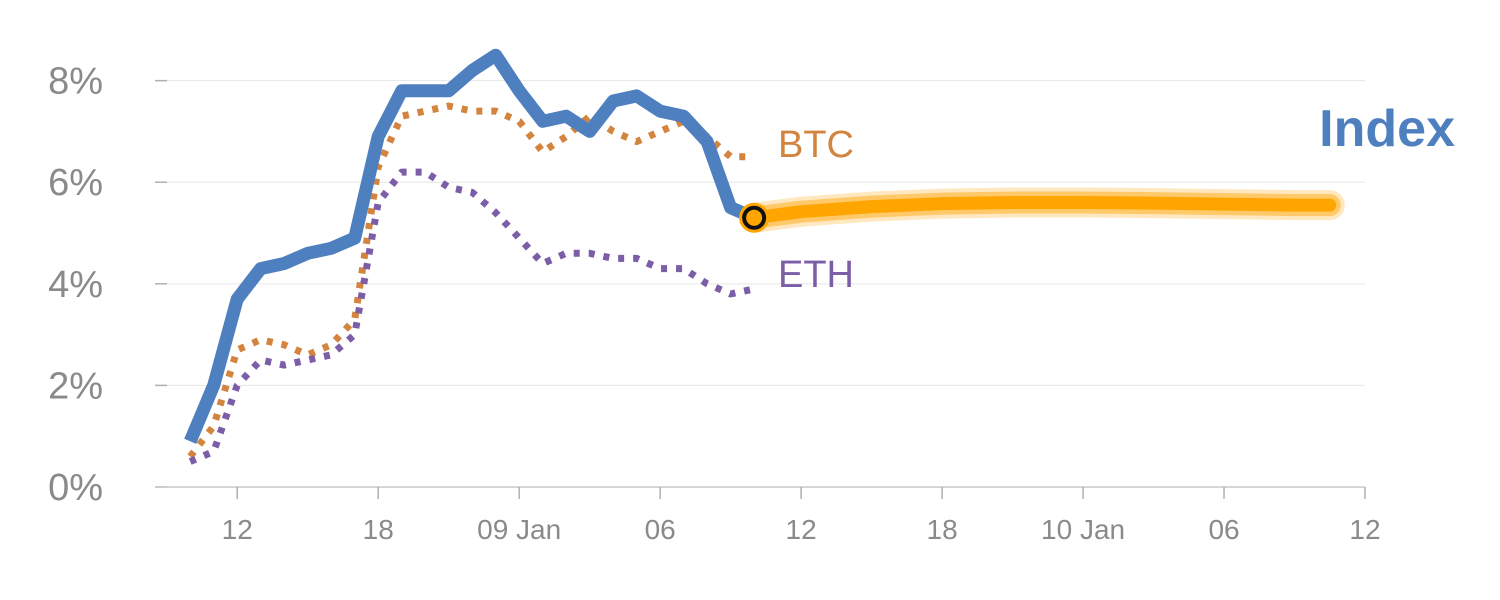 This screenshot has width=1500, height=600. Describe the element at coordinates (816, 275) in the screenshot. I see `label-eth: ETH` at that location.